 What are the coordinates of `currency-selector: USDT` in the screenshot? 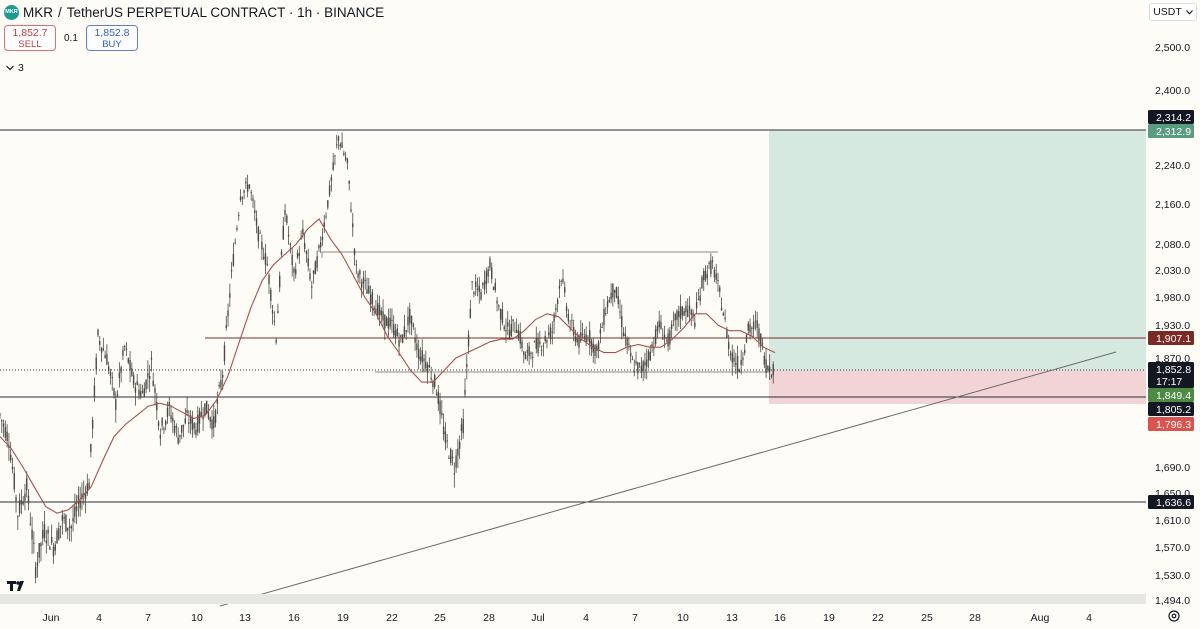 It's located at (1173, 12).